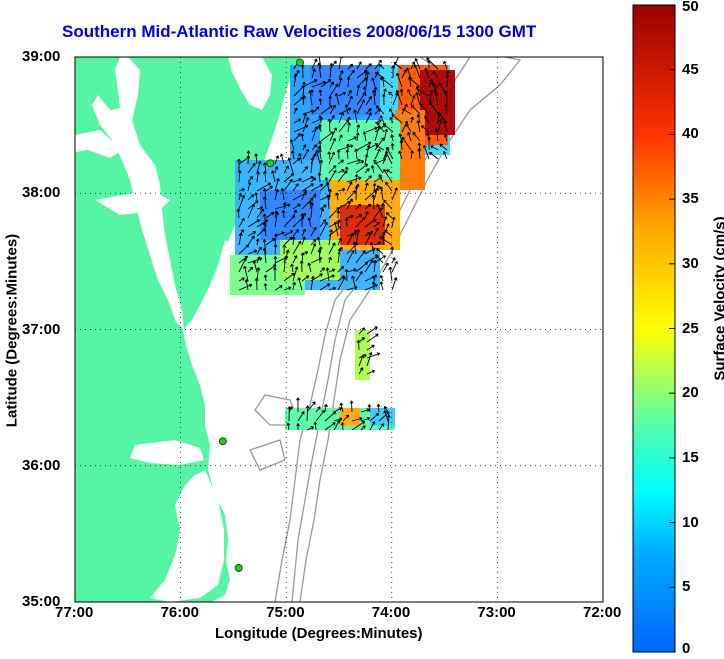  Describe the element at coordinates (690, 457) in the screenshot. I see `colorbar-tick-label: 15` at that location.